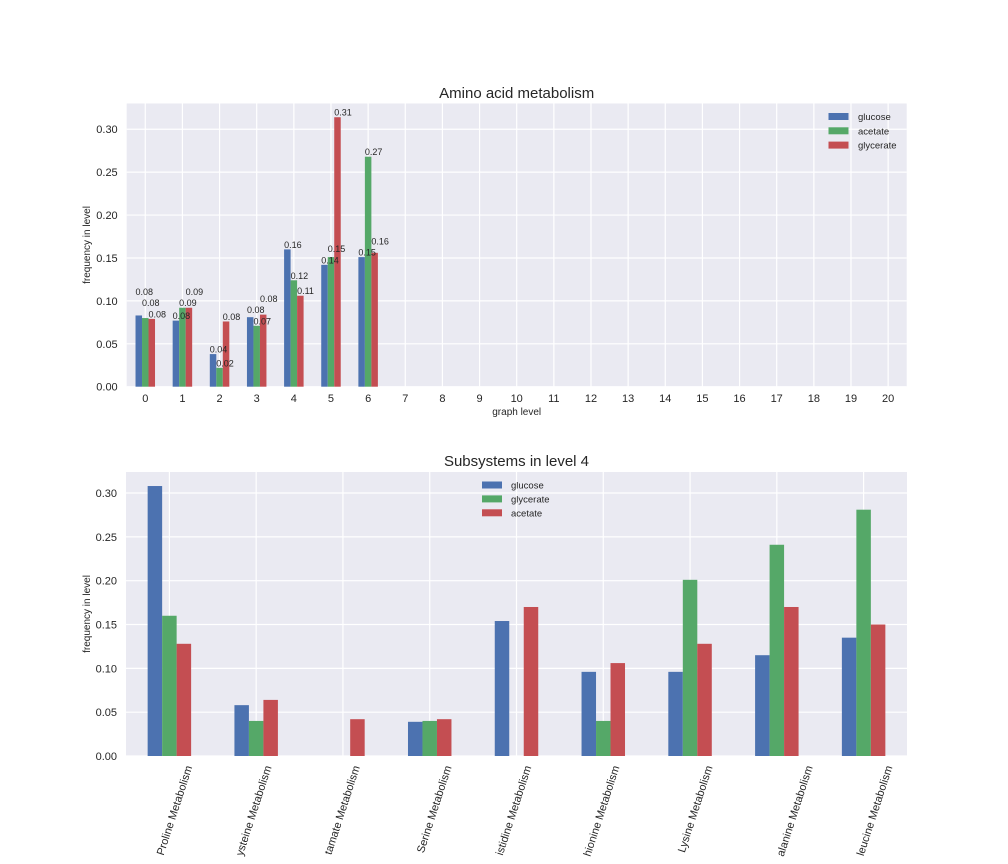 The height and width of the screenshot is (864, 1008). What do you see at coordinates (188, 303) in the screenshot?
I see `bar-value-label-acetate-1: 0.09` at bounding box center [188, 303].